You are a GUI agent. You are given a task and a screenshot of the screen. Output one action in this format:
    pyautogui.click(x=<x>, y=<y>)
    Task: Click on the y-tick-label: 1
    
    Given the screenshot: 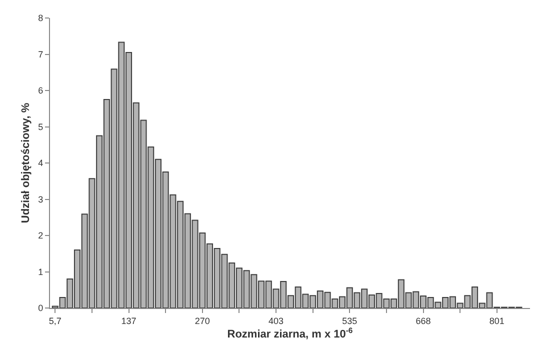 What is the action you would take?
    pyautogui.click(x=41, y=271)
    